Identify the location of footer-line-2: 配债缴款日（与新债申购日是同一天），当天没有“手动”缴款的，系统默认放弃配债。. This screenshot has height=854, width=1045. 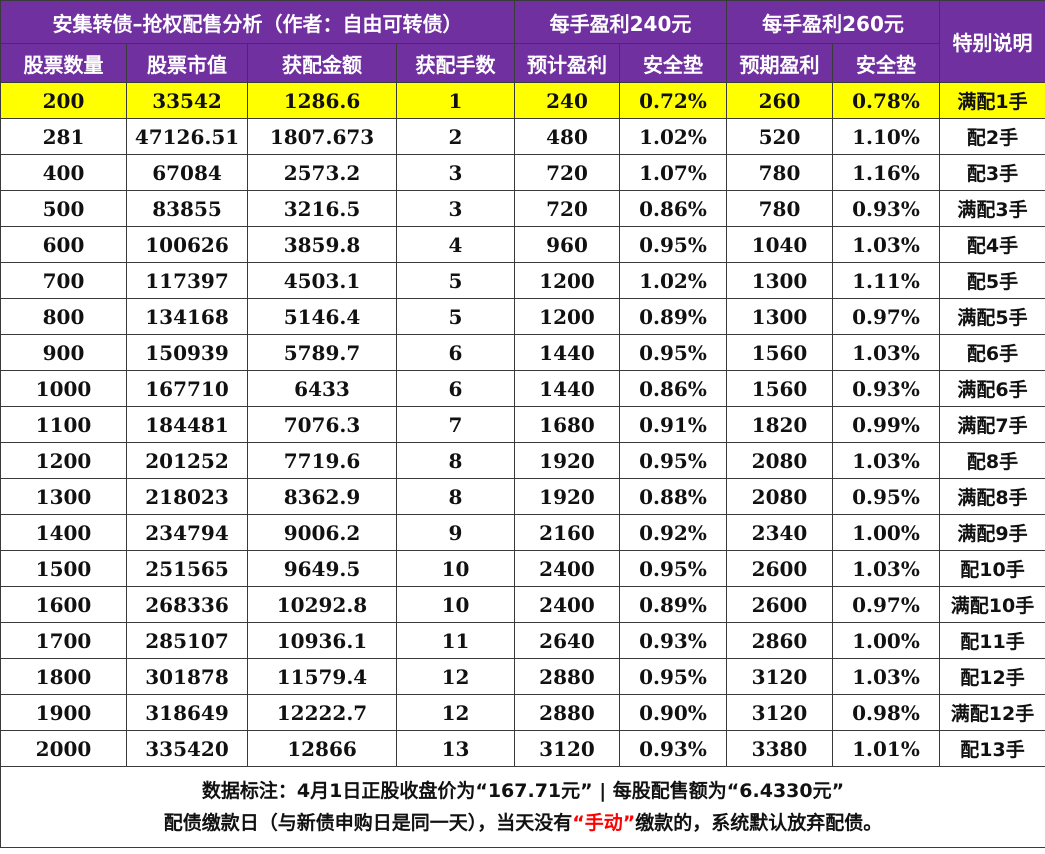
(523, 823).